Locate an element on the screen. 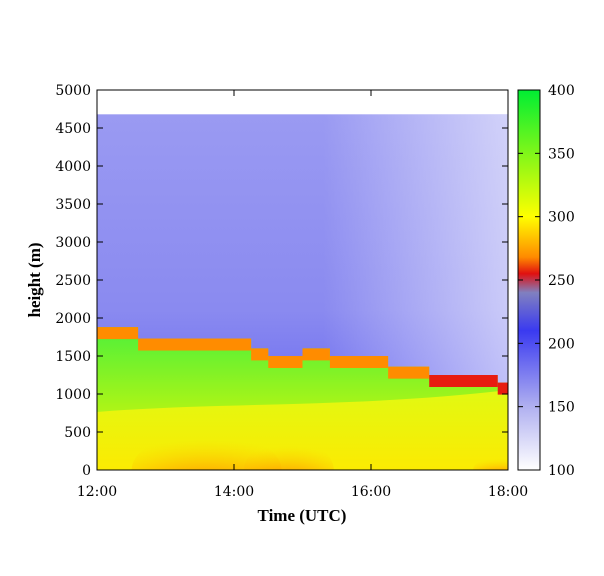 The height and width of the screenshot is (576, 604). x-tick-label: 18:00 is located at coordinates (508, 492).